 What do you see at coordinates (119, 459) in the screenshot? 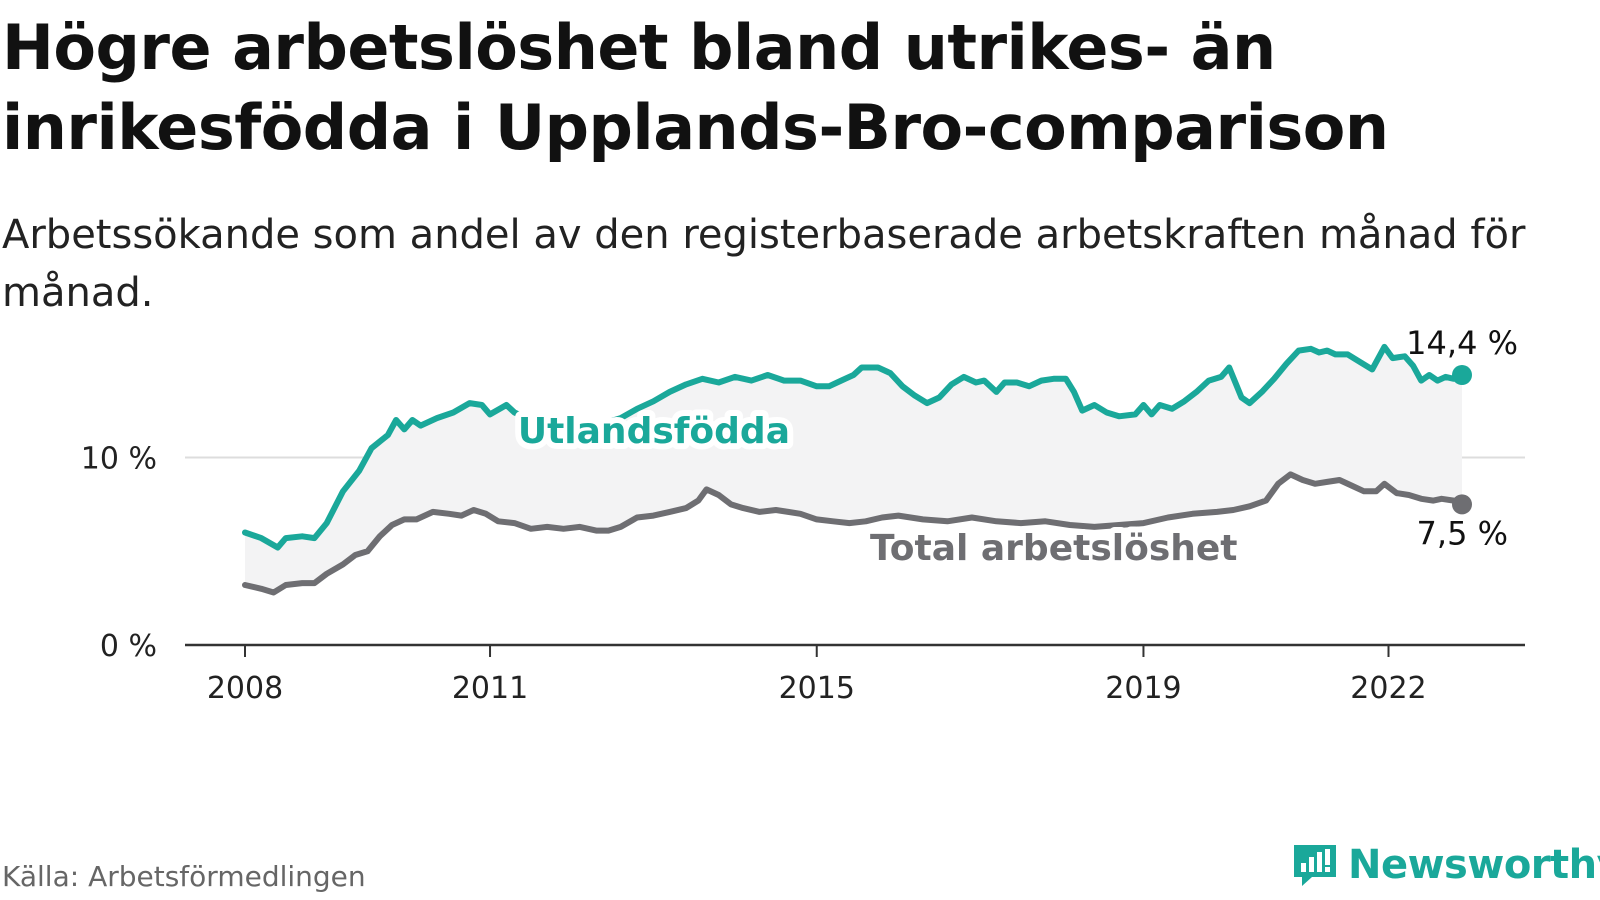
I see `y-tick-label: 10 %` at bounding box center [119, 459].